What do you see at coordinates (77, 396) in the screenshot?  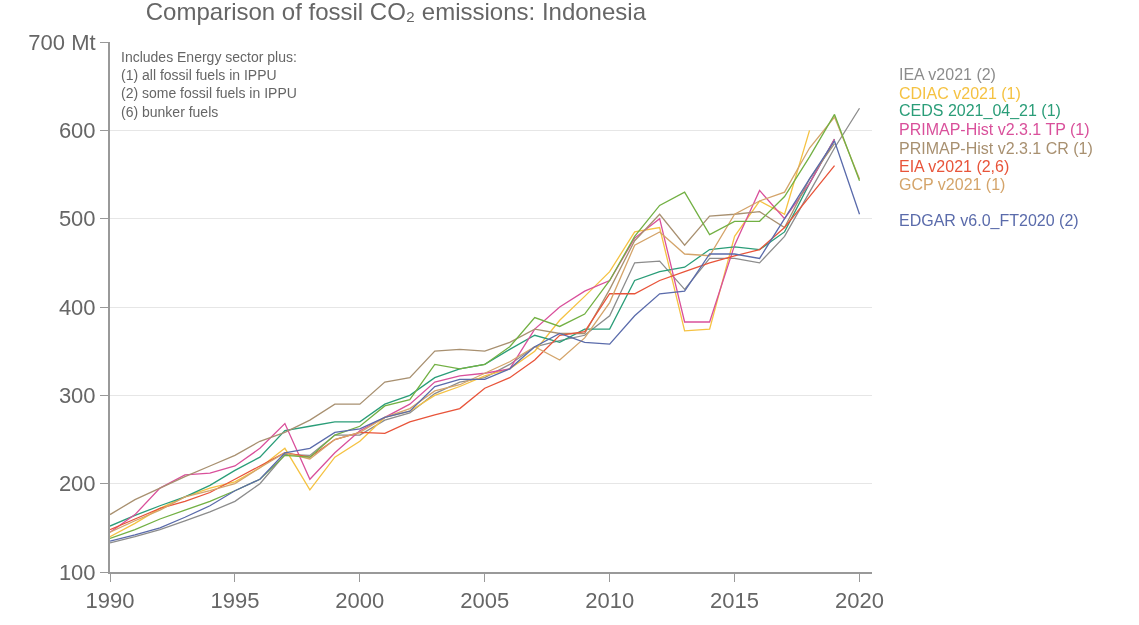 I see `y-tick-label: 300` at bounding box center [77, 396].